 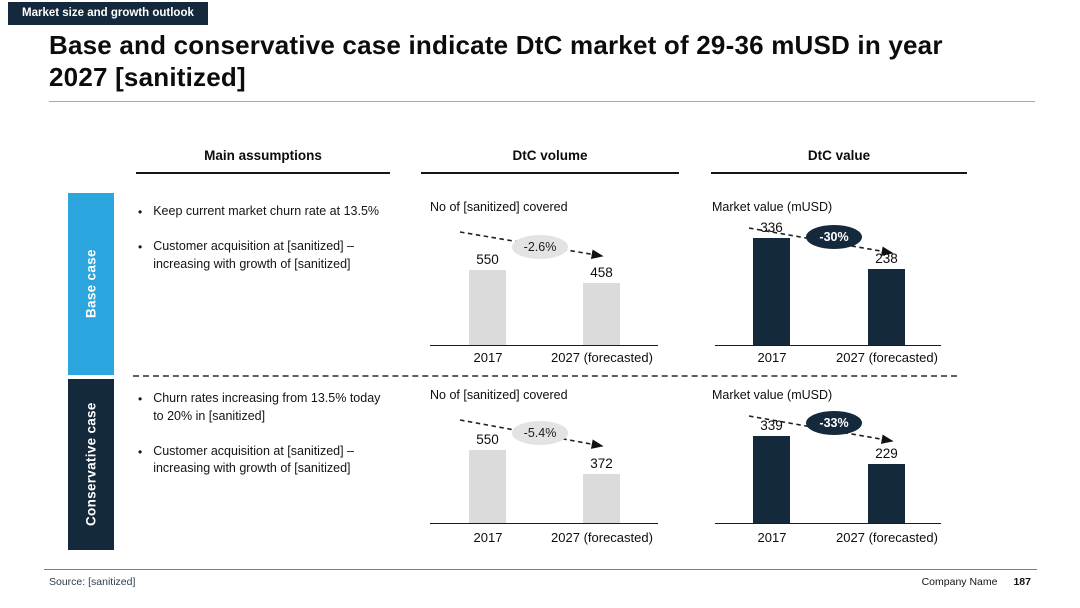 What do you see at coordinates (550, 161) in the screenshot?
I see `column-header-dtc-volume: DtC volume` at bounding box center [550, 161].